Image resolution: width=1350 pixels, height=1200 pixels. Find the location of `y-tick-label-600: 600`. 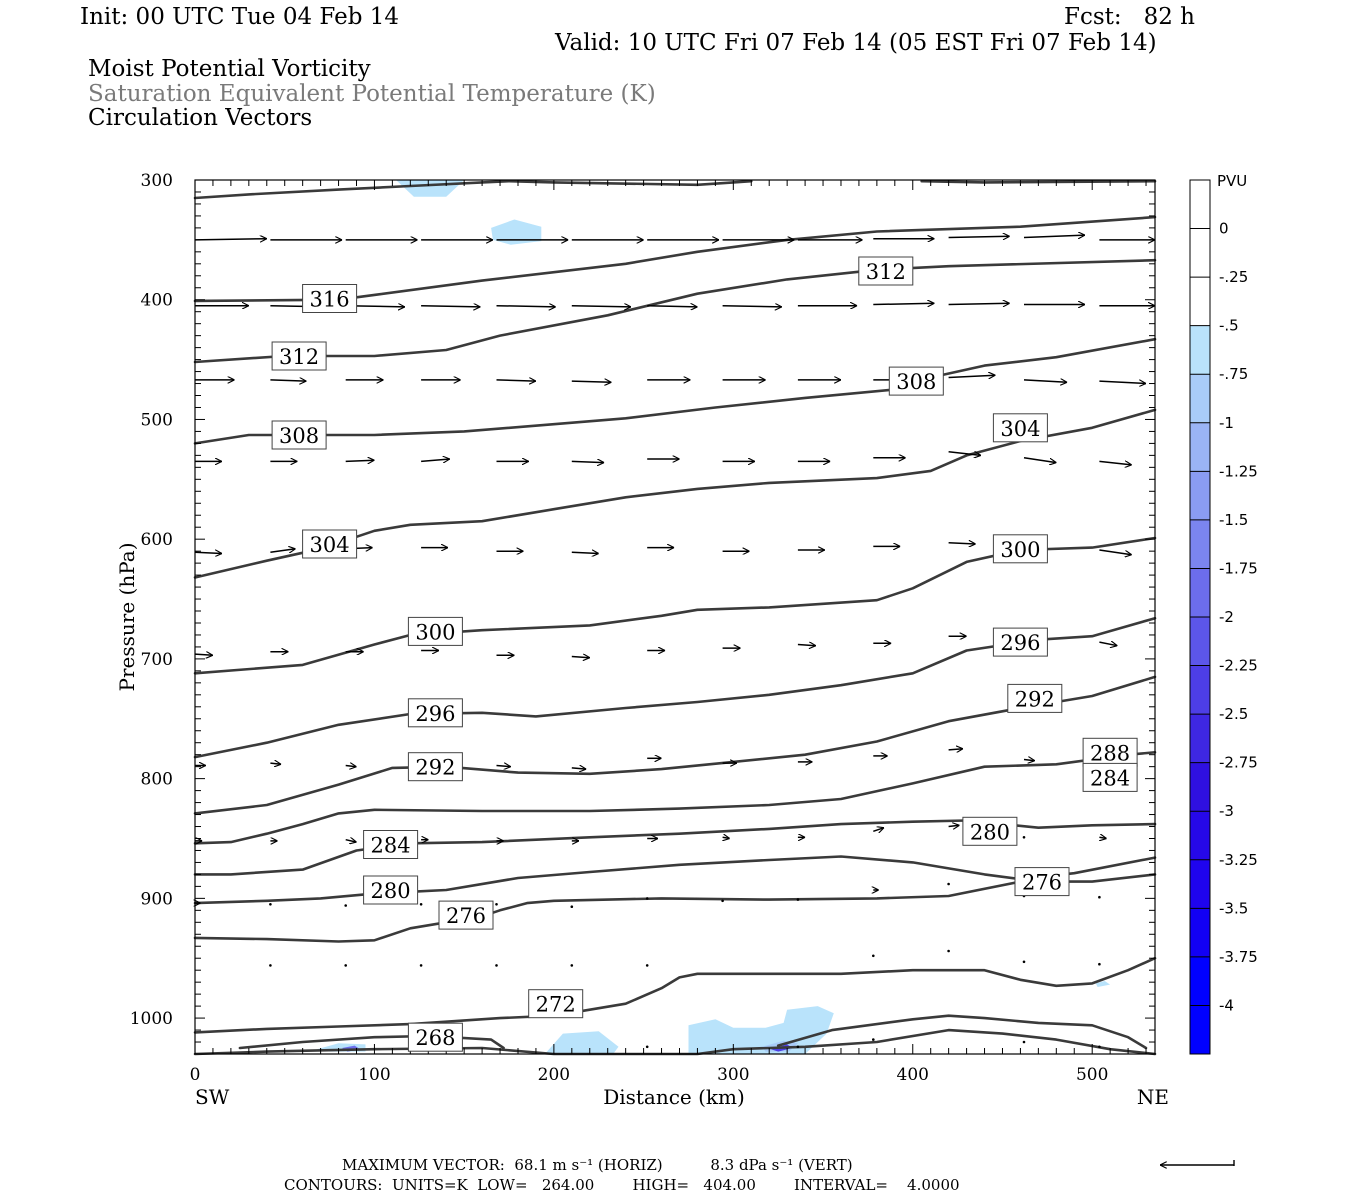

y-tick-label-600: 600 is located at coordinates (157, 540).